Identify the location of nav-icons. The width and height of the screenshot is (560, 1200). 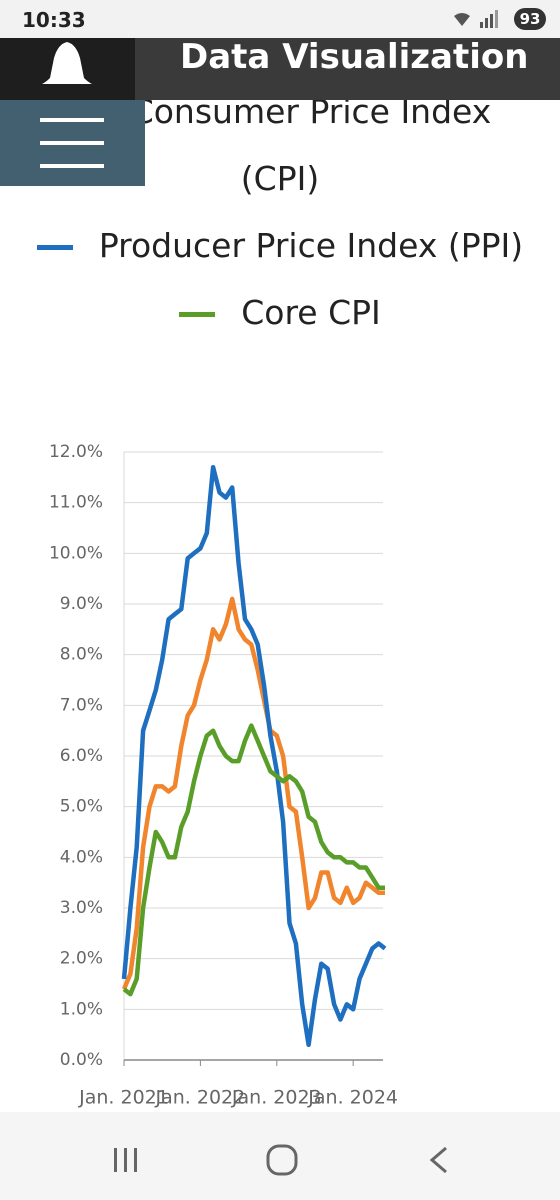
(280, 1160).